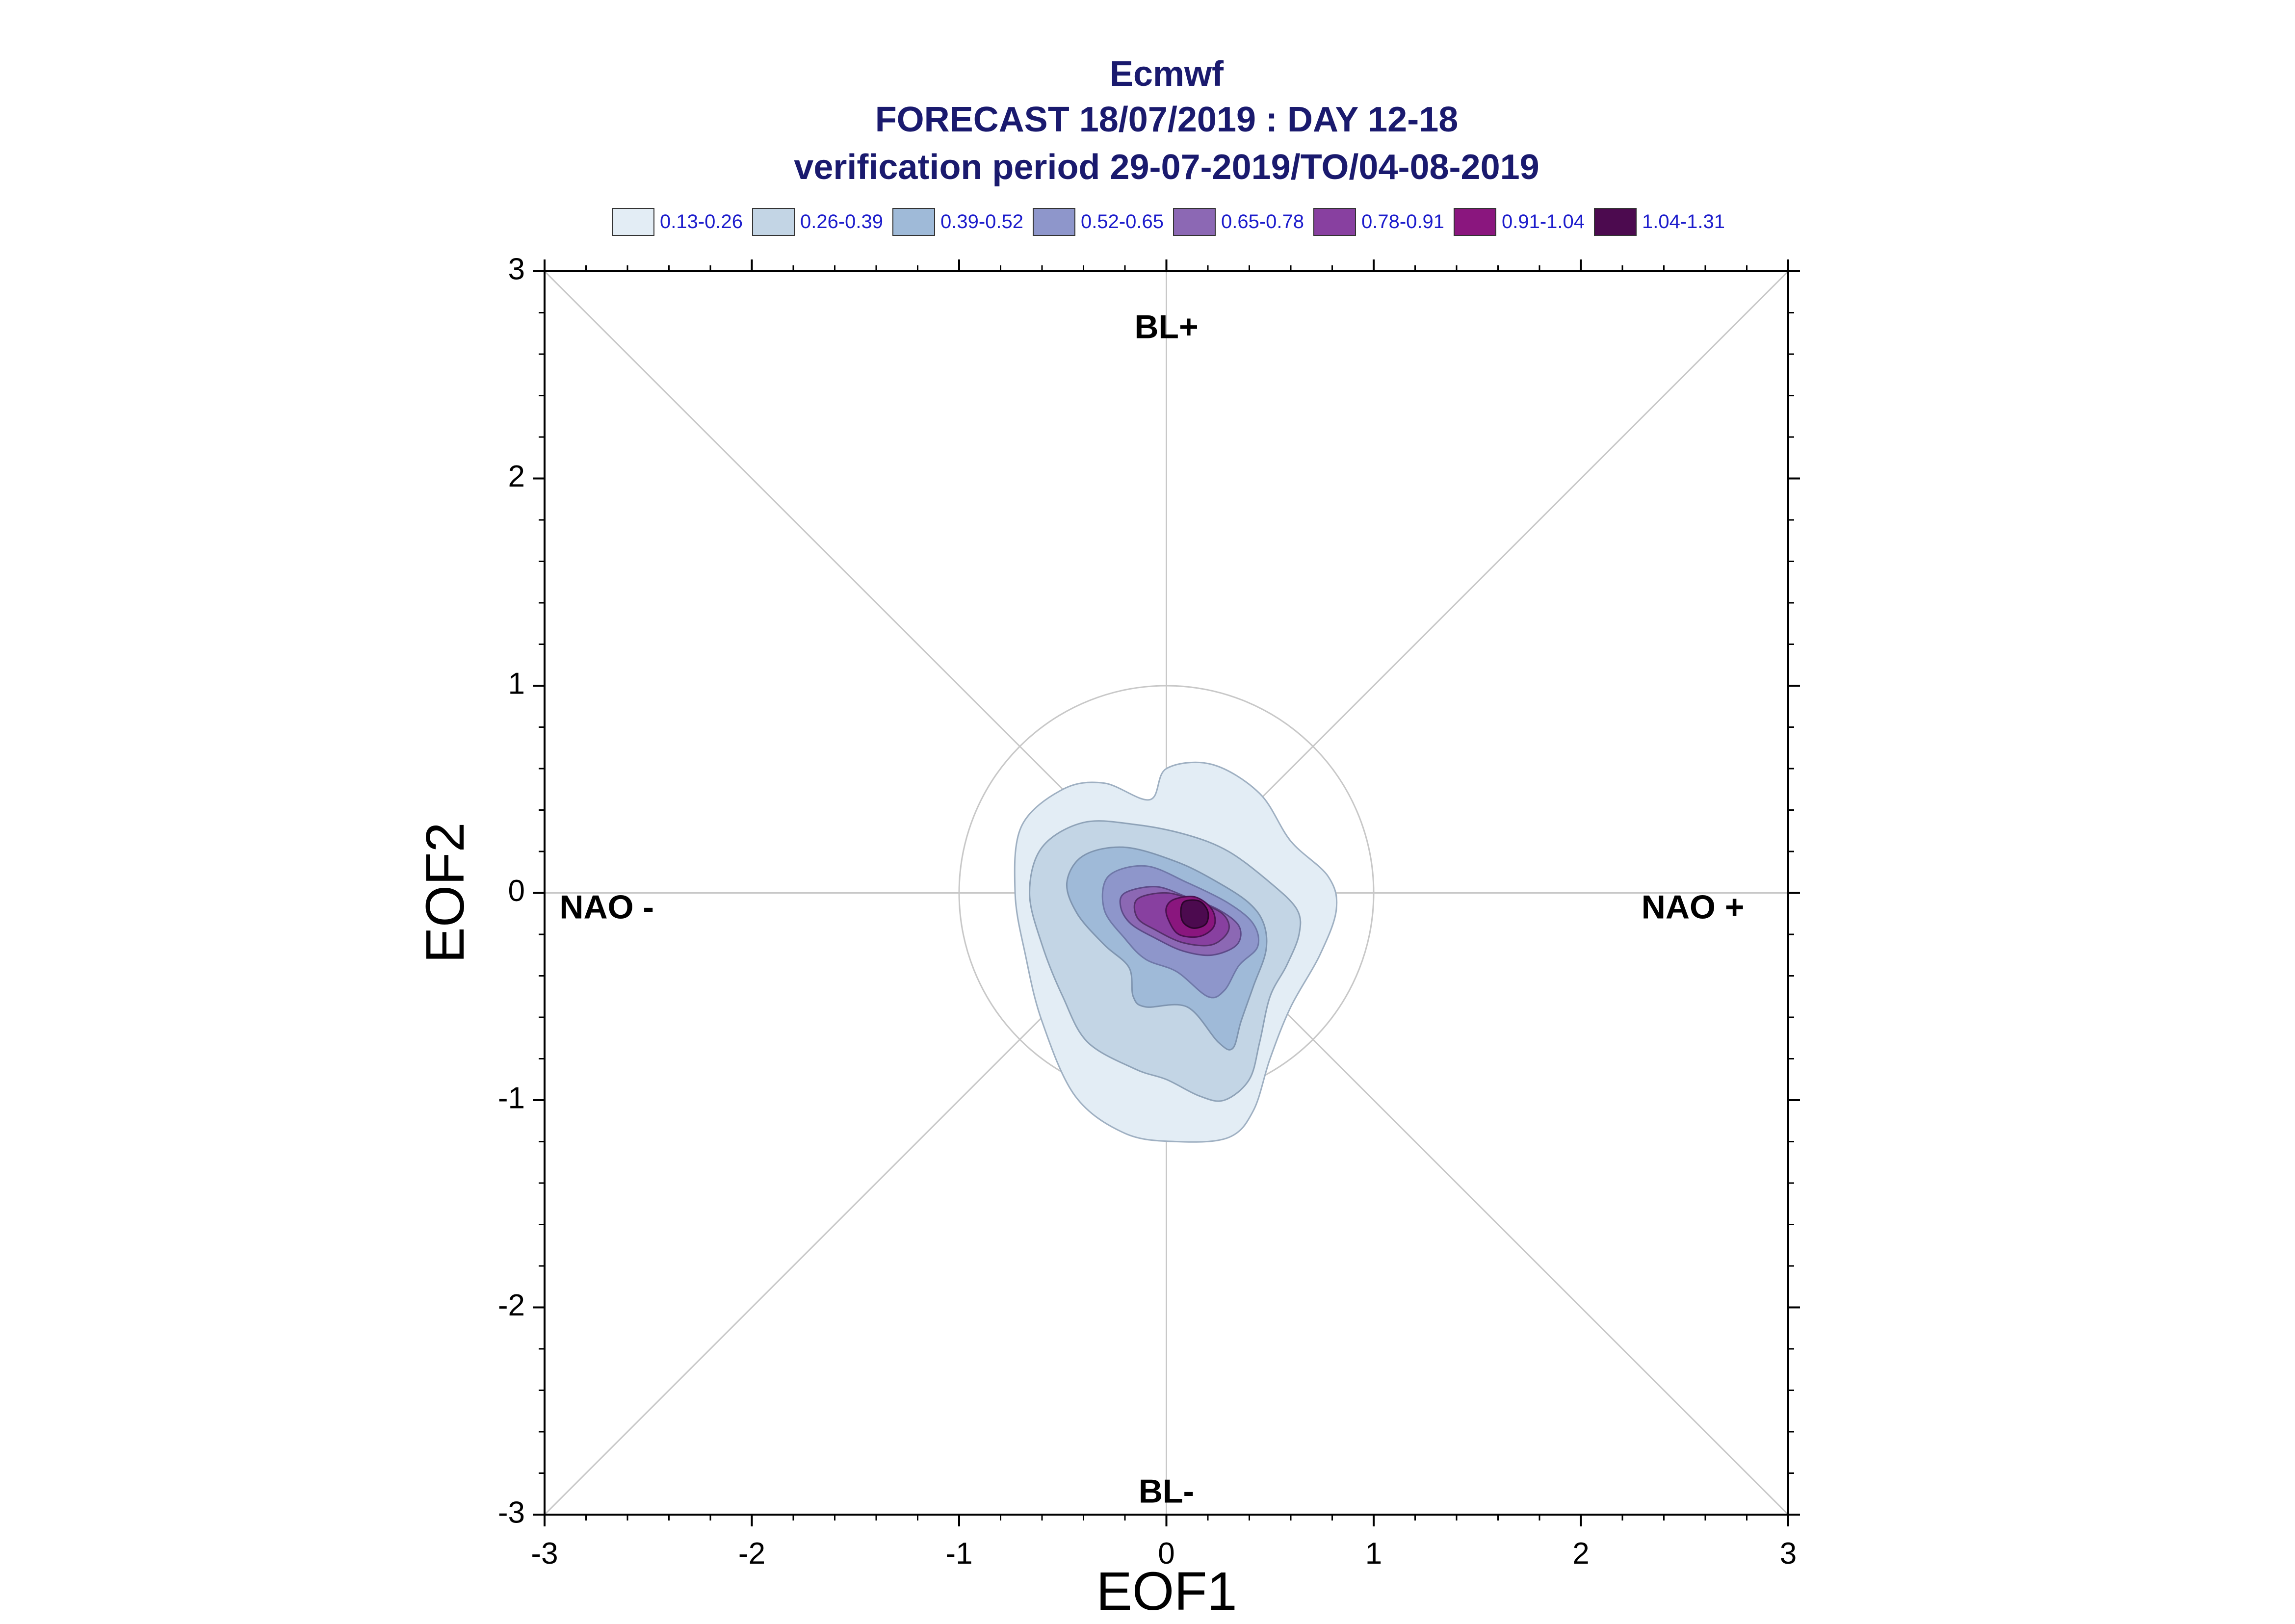  I want to click on legend-label: 0.65-0.78, so click(1262, 221).